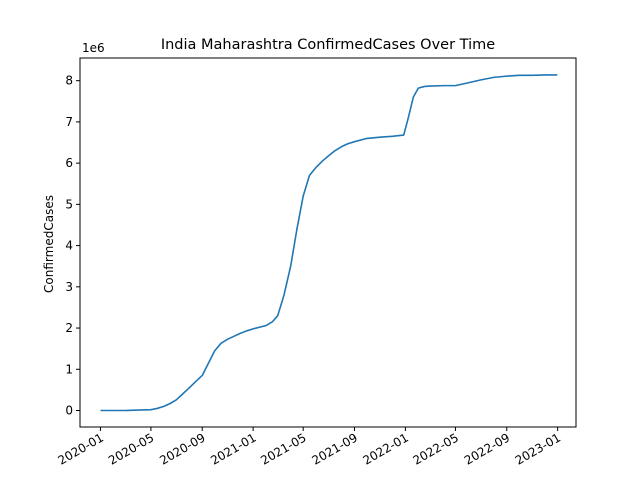 The width and height of the screenshot is (640, 480). What do you see at coordinates (81, 448) in the screenshot?
I see `x-tick-label: 2020-01` at bounding box center [81, 448].